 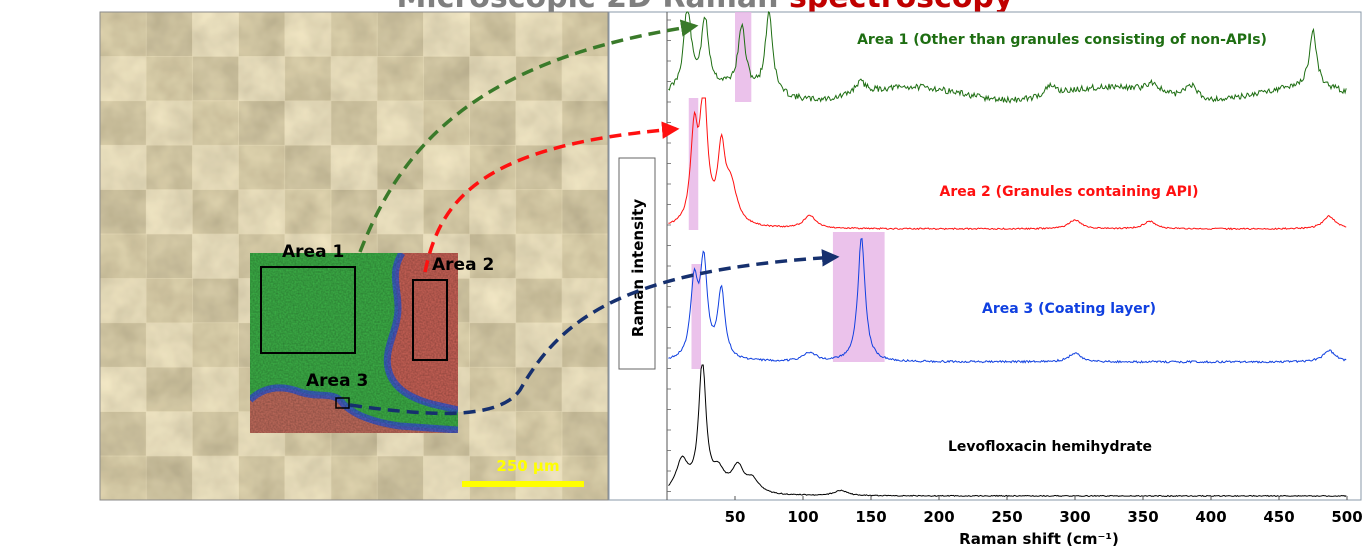 I want to click on page-title: Microscopic 2D Raman spectroscopy, so click(x=705, y=7).